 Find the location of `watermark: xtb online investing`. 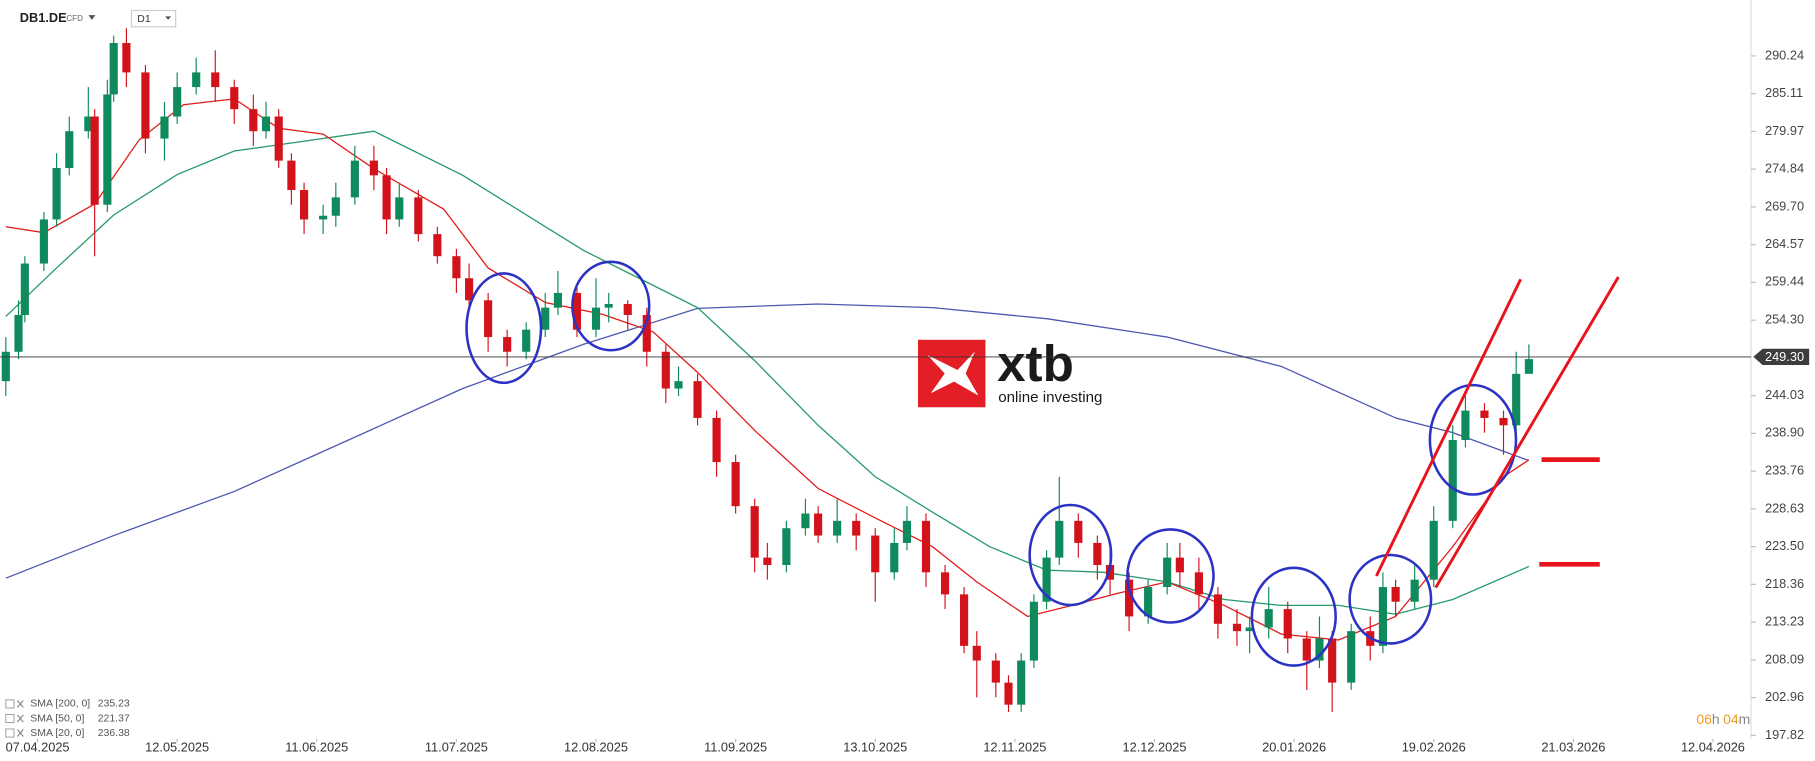

watermark: xtb online investing is located at coordinates (1009, 371).